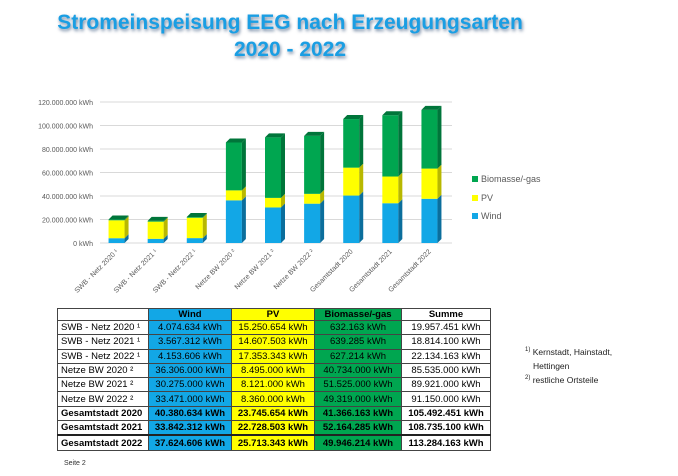  What do you see at coordinates (103, 342) in the screenshot?
I see `row-label: SWB - Netz 2021 ¹` at bounding box center [103, 342].